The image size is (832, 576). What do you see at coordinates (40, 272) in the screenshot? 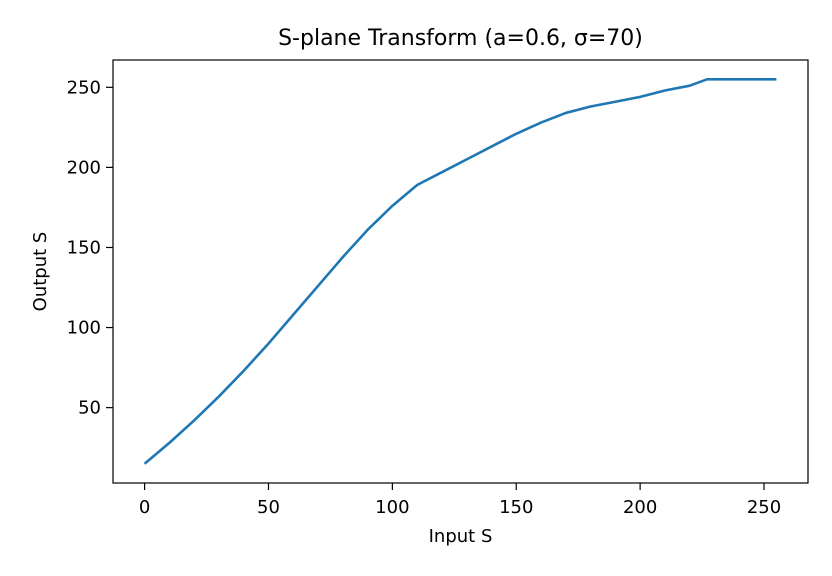
I see `y-axis-label: Output S` at bounding box center [40, 272].